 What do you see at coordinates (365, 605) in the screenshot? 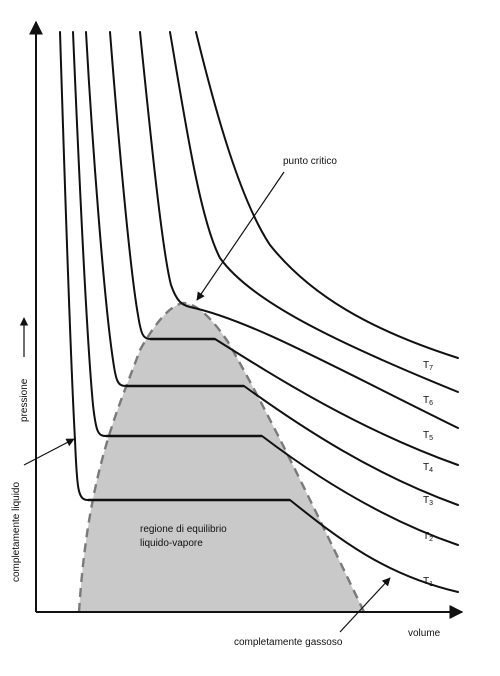
I see `gas-arrow` at bounding box center [365, 605].